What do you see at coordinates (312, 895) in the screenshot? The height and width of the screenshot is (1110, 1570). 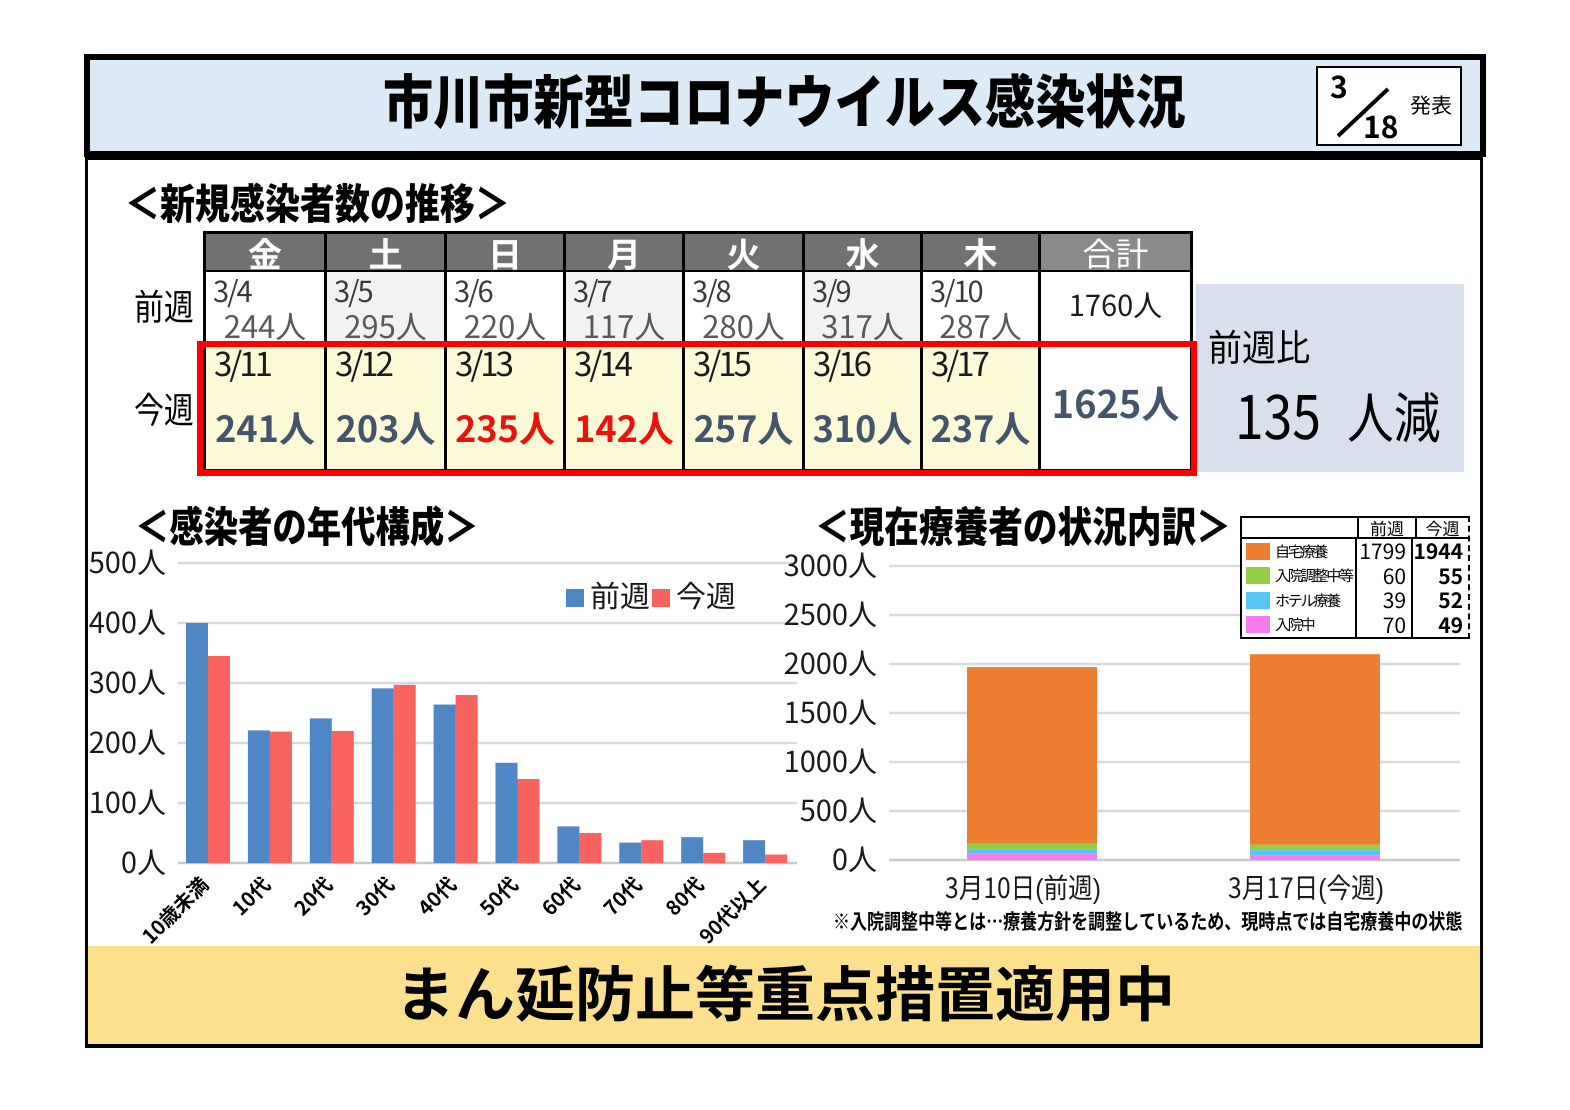 I see `svg-text: 20代` at bounding box center [312, 895].